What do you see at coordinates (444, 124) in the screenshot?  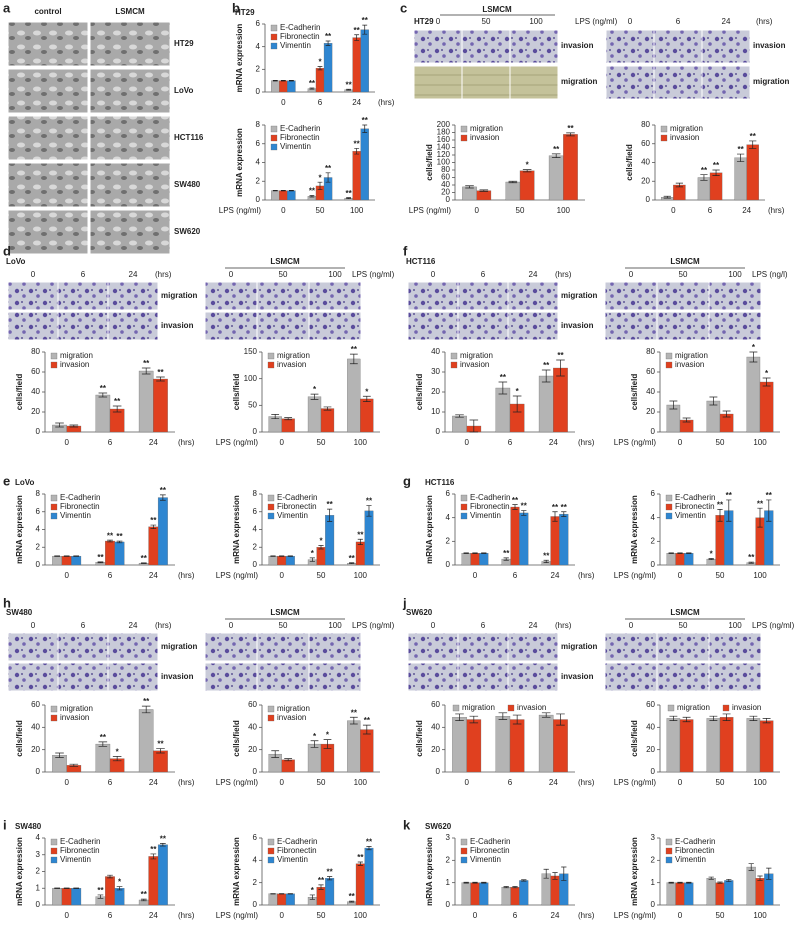 I see `y-tick-label: 200` at bounding box center [444, 124].